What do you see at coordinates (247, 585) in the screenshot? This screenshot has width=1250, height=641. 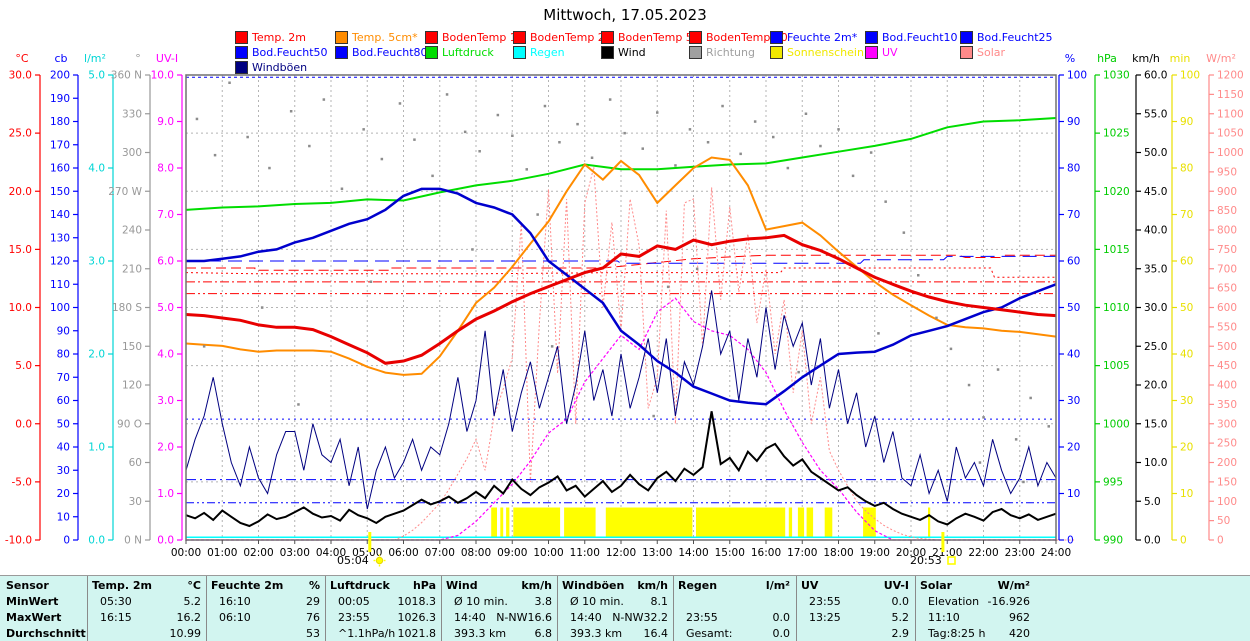 I see `table-column-name: Feuchte 2m` at bounding box center [247, 585].